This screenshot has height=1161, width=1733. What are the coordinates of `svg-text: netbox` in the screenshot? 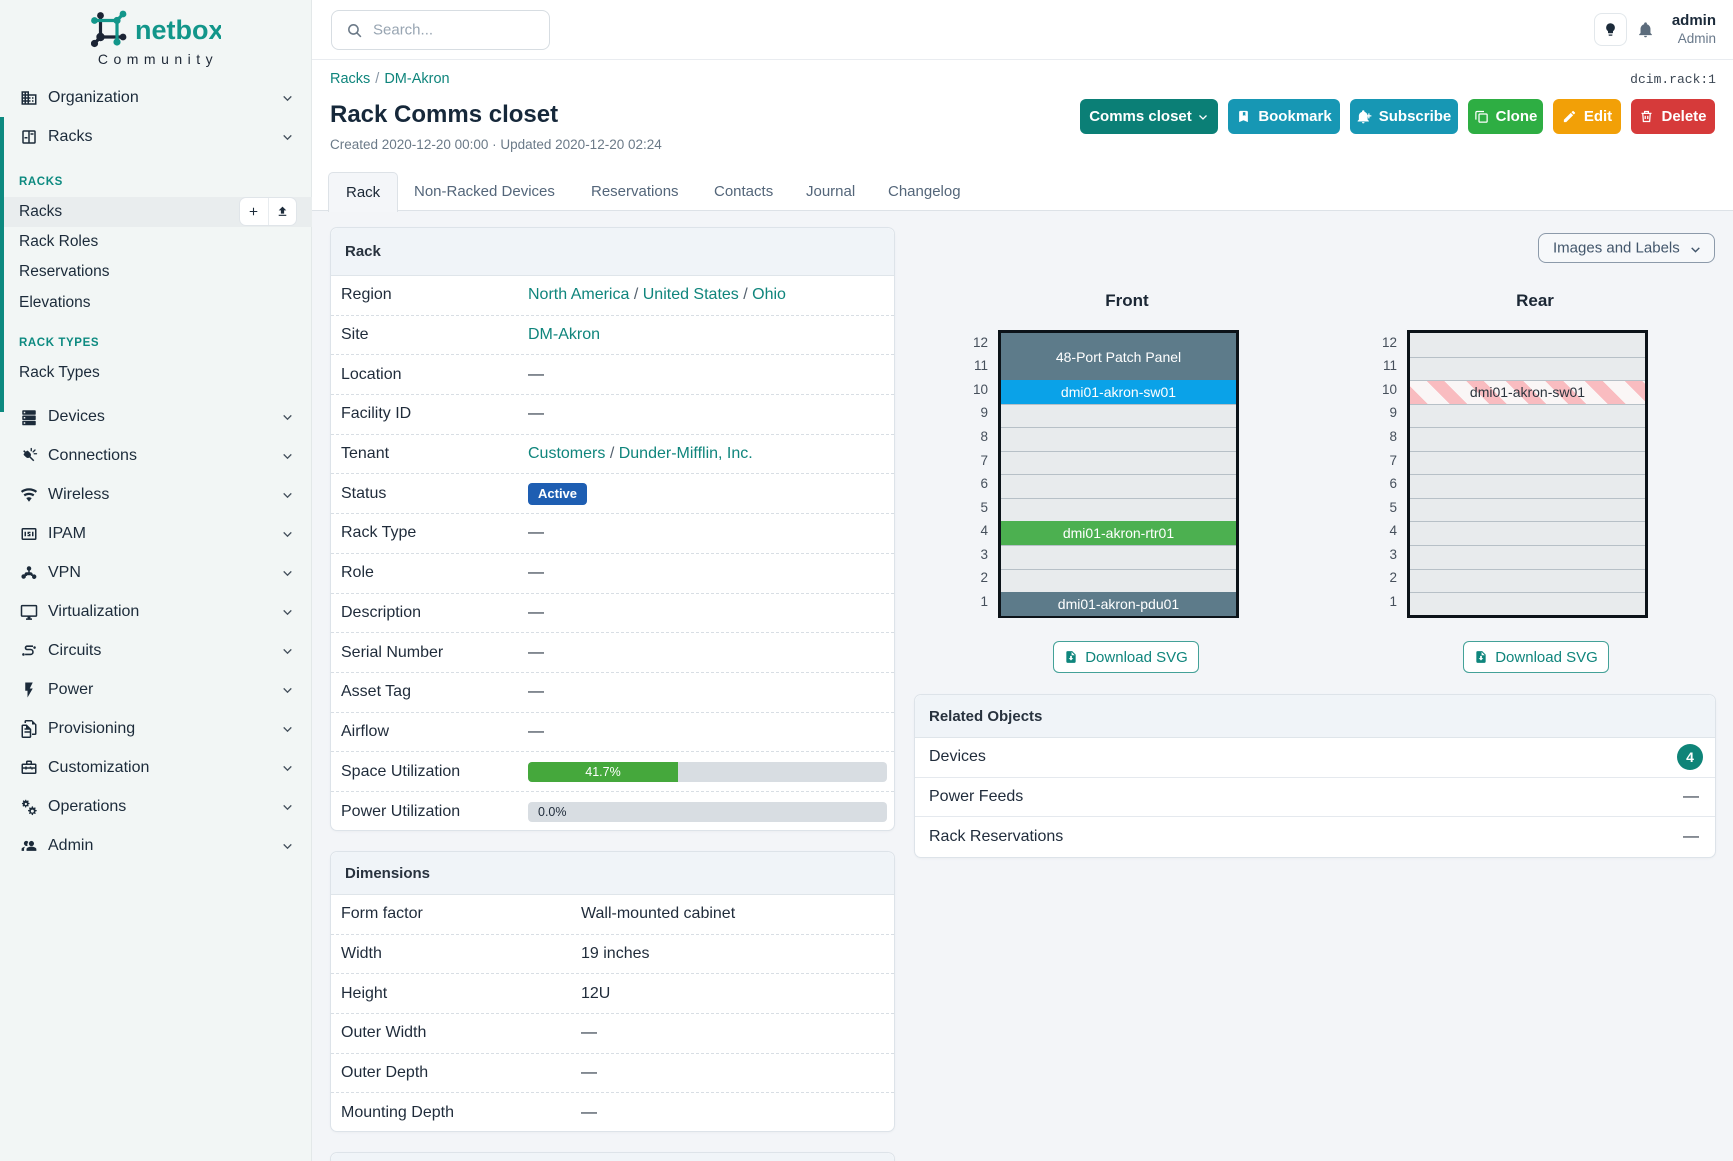 It's located at (178, 30).